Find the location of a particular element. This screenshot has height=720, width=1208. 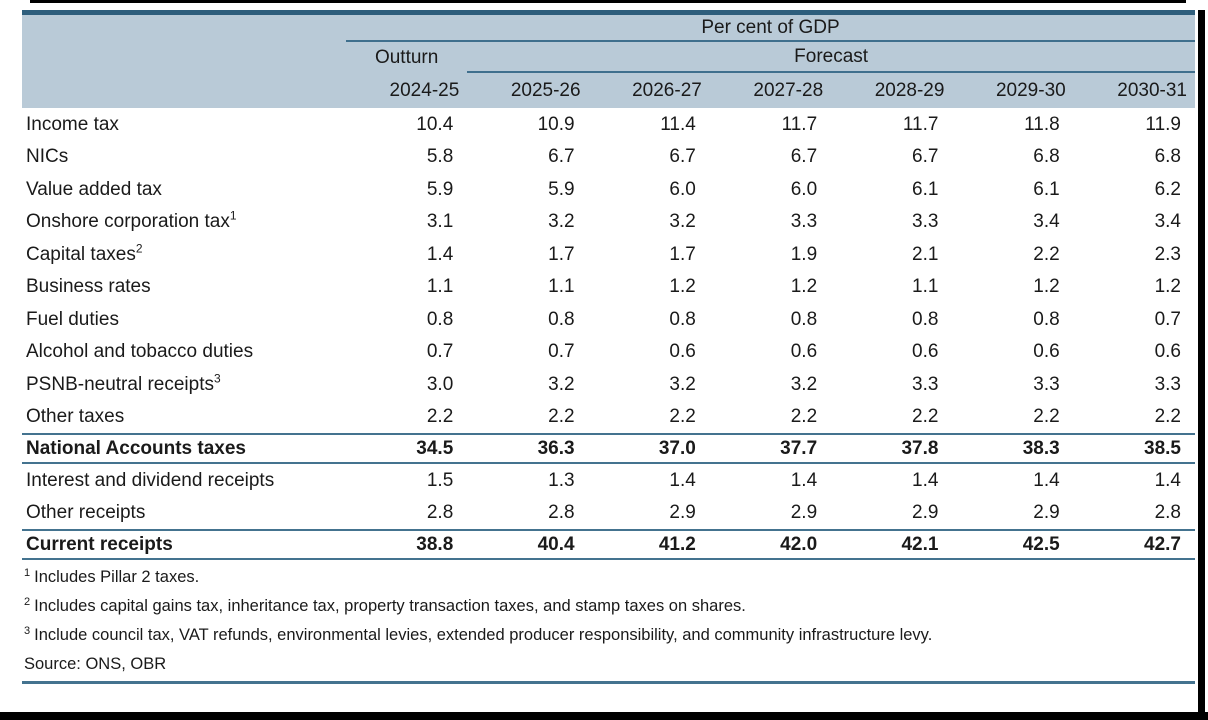

footnote-text: Includes Pillar 2 taxes. is located at coordinates (117, 577).